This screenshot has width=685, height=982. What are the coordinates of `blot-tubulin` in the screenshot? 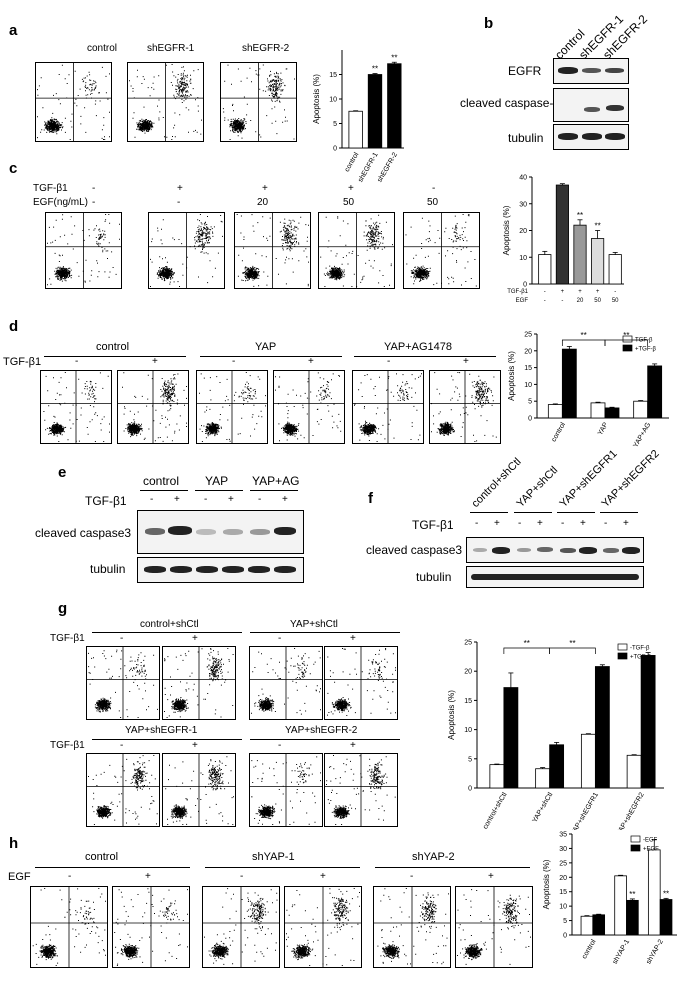 It's located at (555, 577).